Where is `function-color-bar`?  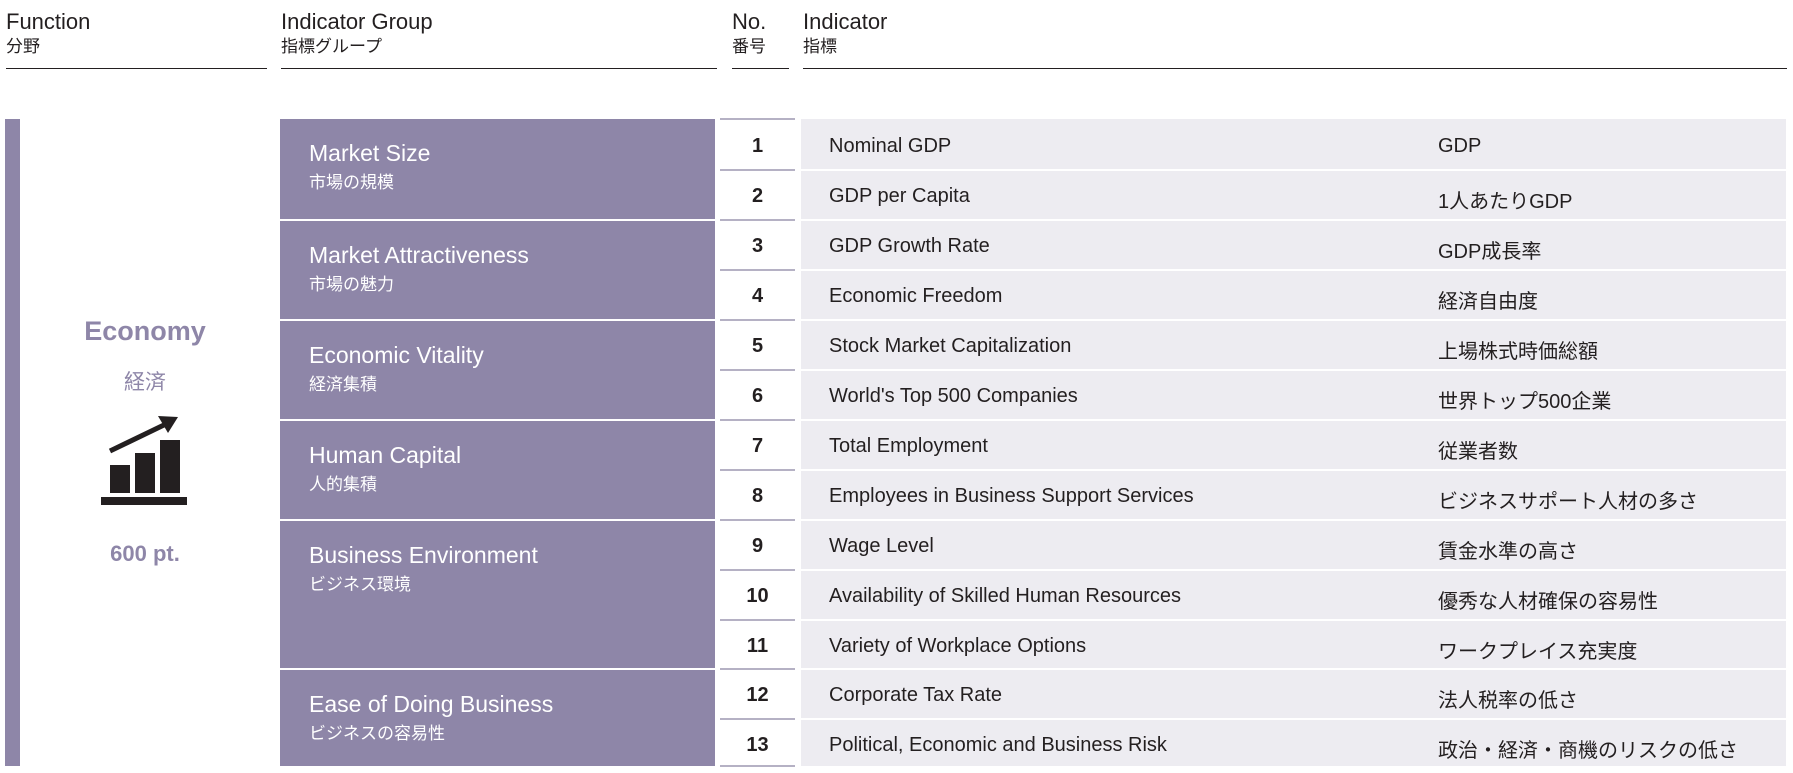
function-color-bar is located at coordinates (12, 442).